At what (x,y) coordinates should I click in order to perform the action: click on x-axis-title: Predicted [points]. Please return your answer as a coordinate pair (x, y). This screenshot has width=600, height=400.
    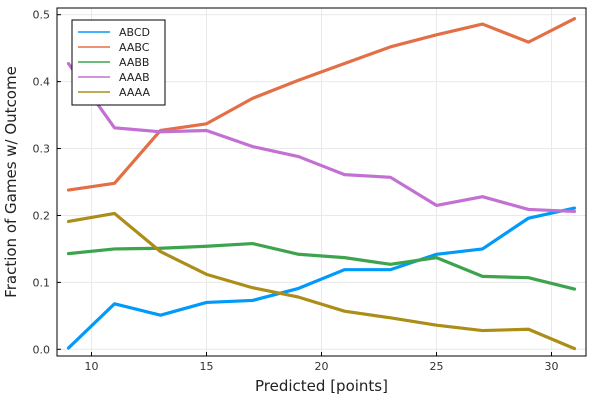
    Looking at the image, I should click on (321, 386).